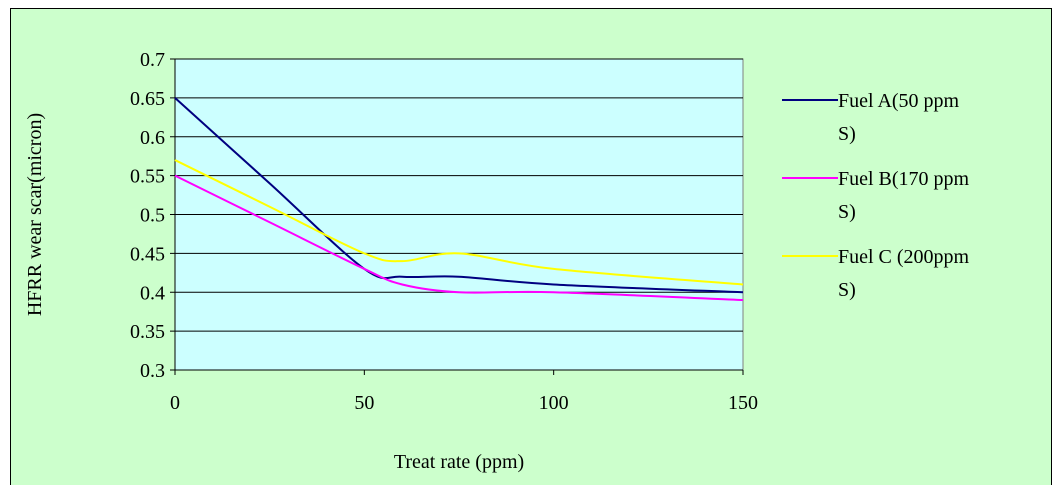  What do you see at coordinates (152, 216) in the screenshot?
I see `y-tick-label: 0.5` at bounding box center [152, 216].